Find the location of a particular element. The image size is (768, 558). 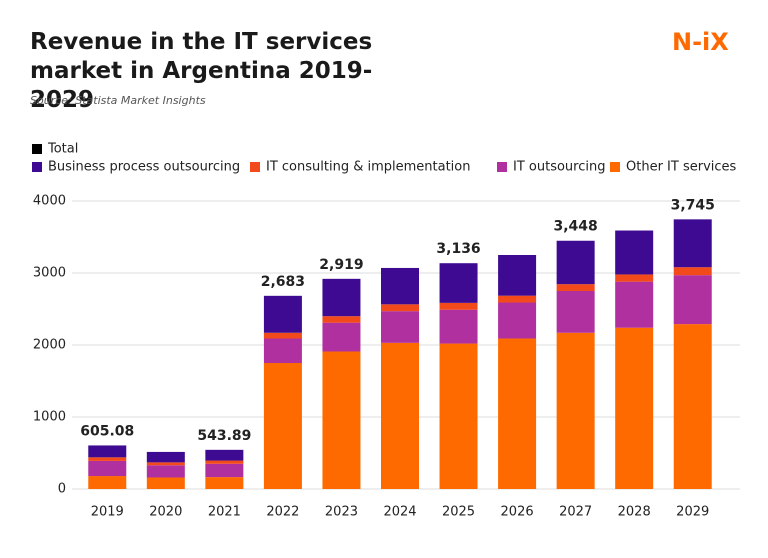

x-tick-label: 2020 is located at coordinates (165, 512).